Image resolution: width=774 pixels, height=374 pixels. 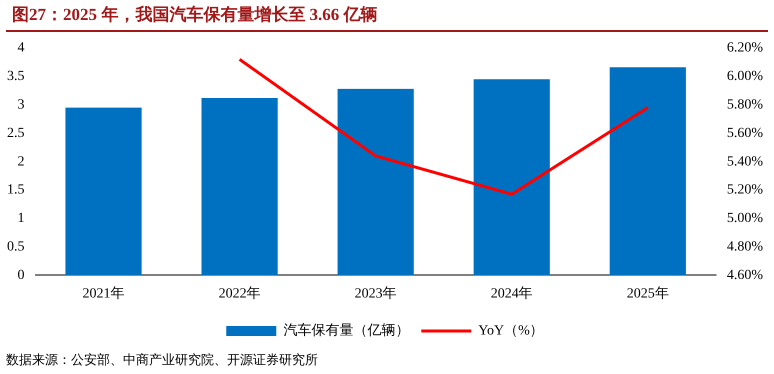 I want to click on x-tick-label: 2021年, so click(x=103, y=293).